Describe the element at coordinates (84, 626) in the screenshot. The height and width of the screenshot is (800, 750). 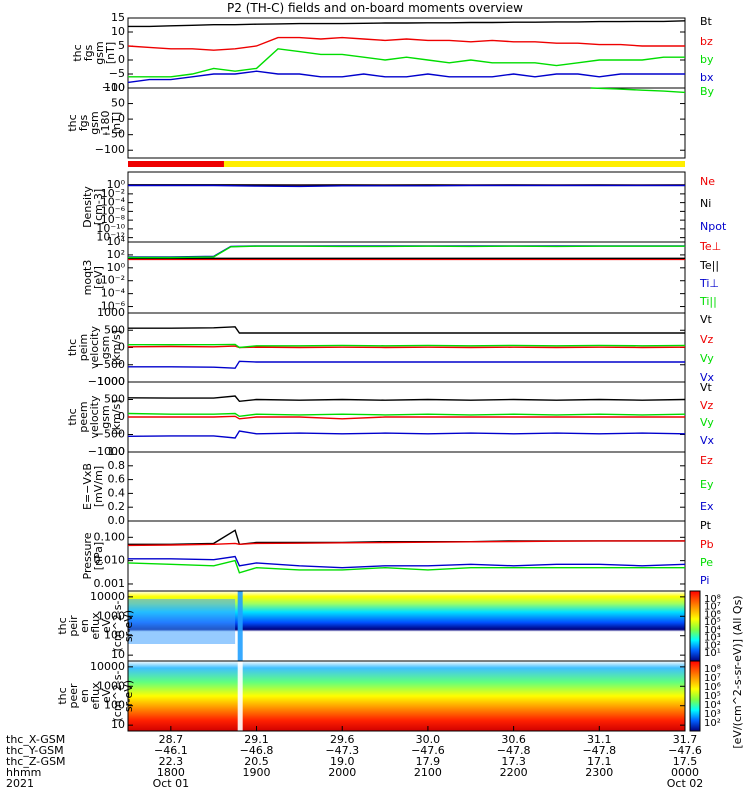
I see `y-axis-label: en` at that location.